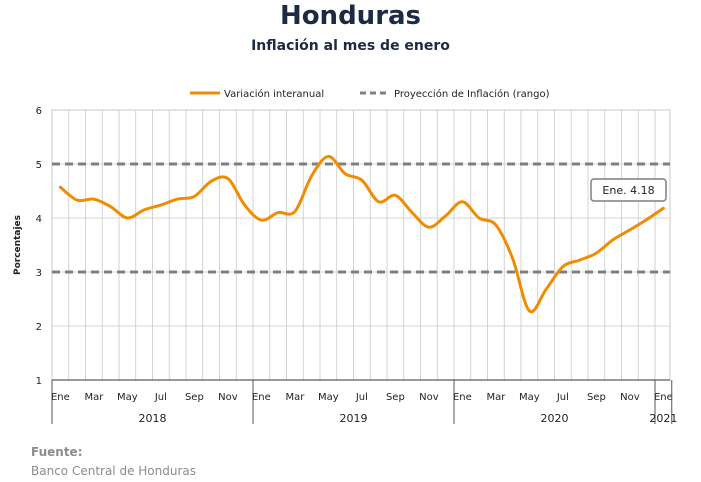 This screenshot has height=482, width=701. Describe the element at coordinates (350, 46) in the screenshot. I see `chart-subtitle: Inflación al mes de enero` at that location.